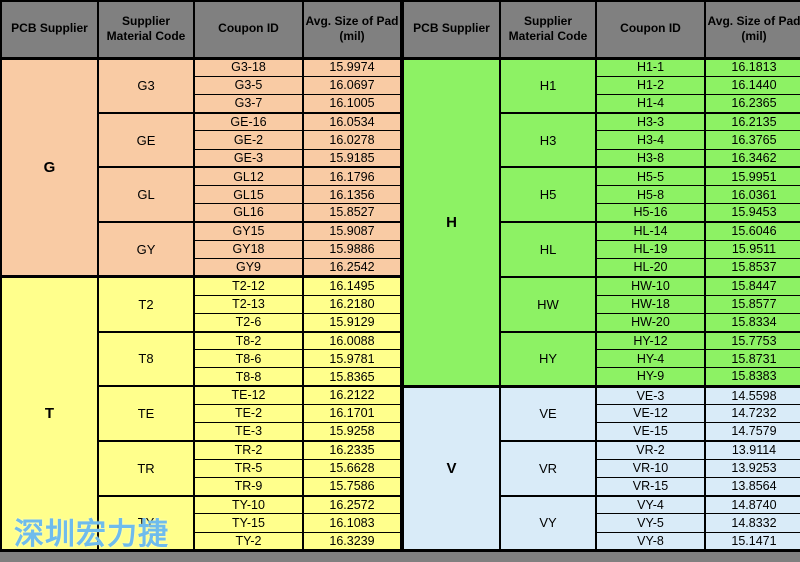  What do you see at coordinates (248, 322) in the screenshot?
I see `coupon-id-cell: T2-6` at bounding box center [248, 322].